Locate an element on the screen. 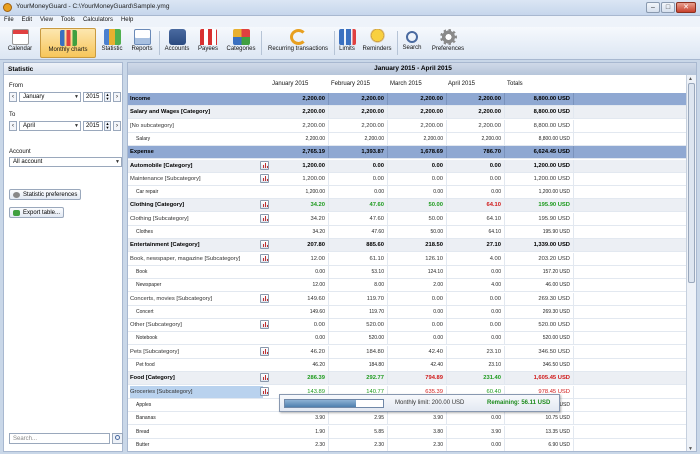 The image size is (700, 454). menu-view: View is located at coordinates (46, 20).